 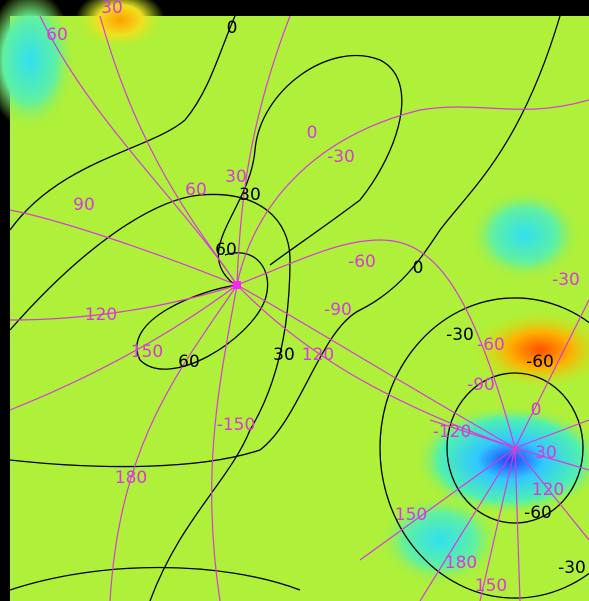 What do you see at coordinates (237, 285) in the screenshot?
I see `singularity` at bounding box center [237, 285].